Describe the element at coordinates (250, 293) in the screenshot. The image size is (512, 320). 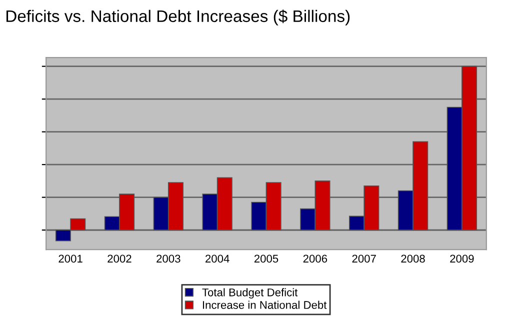
I see `legend-label: Total Budget Deficit` at that location.